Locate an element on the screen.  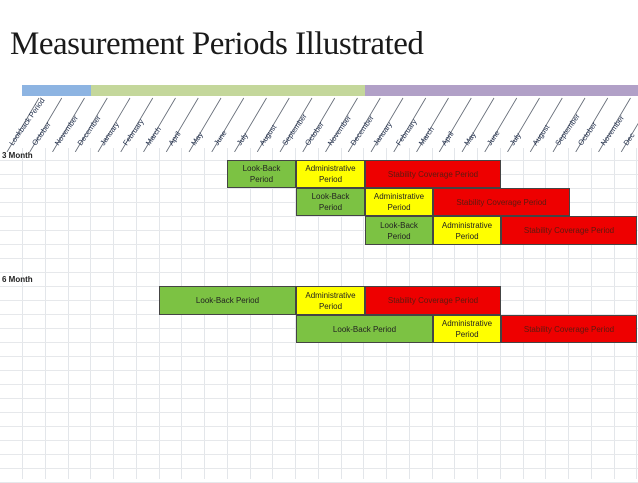
month-label: Dec is located at coordinates (629, 139).